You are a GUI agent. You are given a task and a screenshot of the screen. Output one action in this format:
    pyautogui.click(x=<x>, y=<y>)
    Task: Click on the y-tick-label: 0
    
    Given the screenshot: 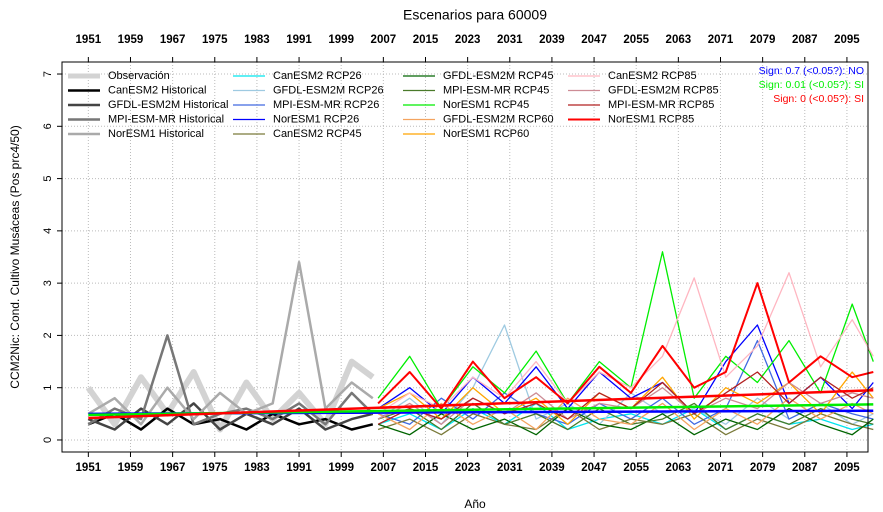 What is the action you would take?
    pyautogui.click(x=48, y=440)
    